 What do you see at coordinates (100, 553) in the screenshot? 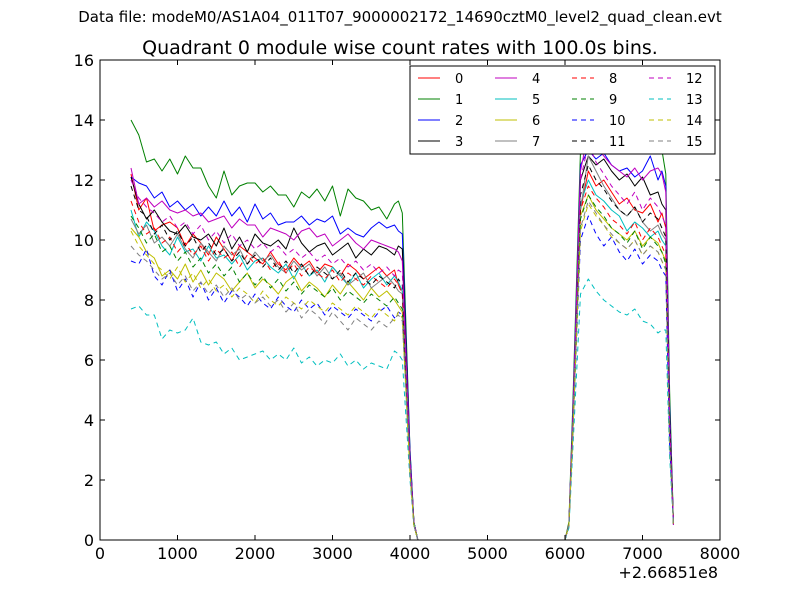
I see `x-tick-label: 0` at bounding box center [100, 553].